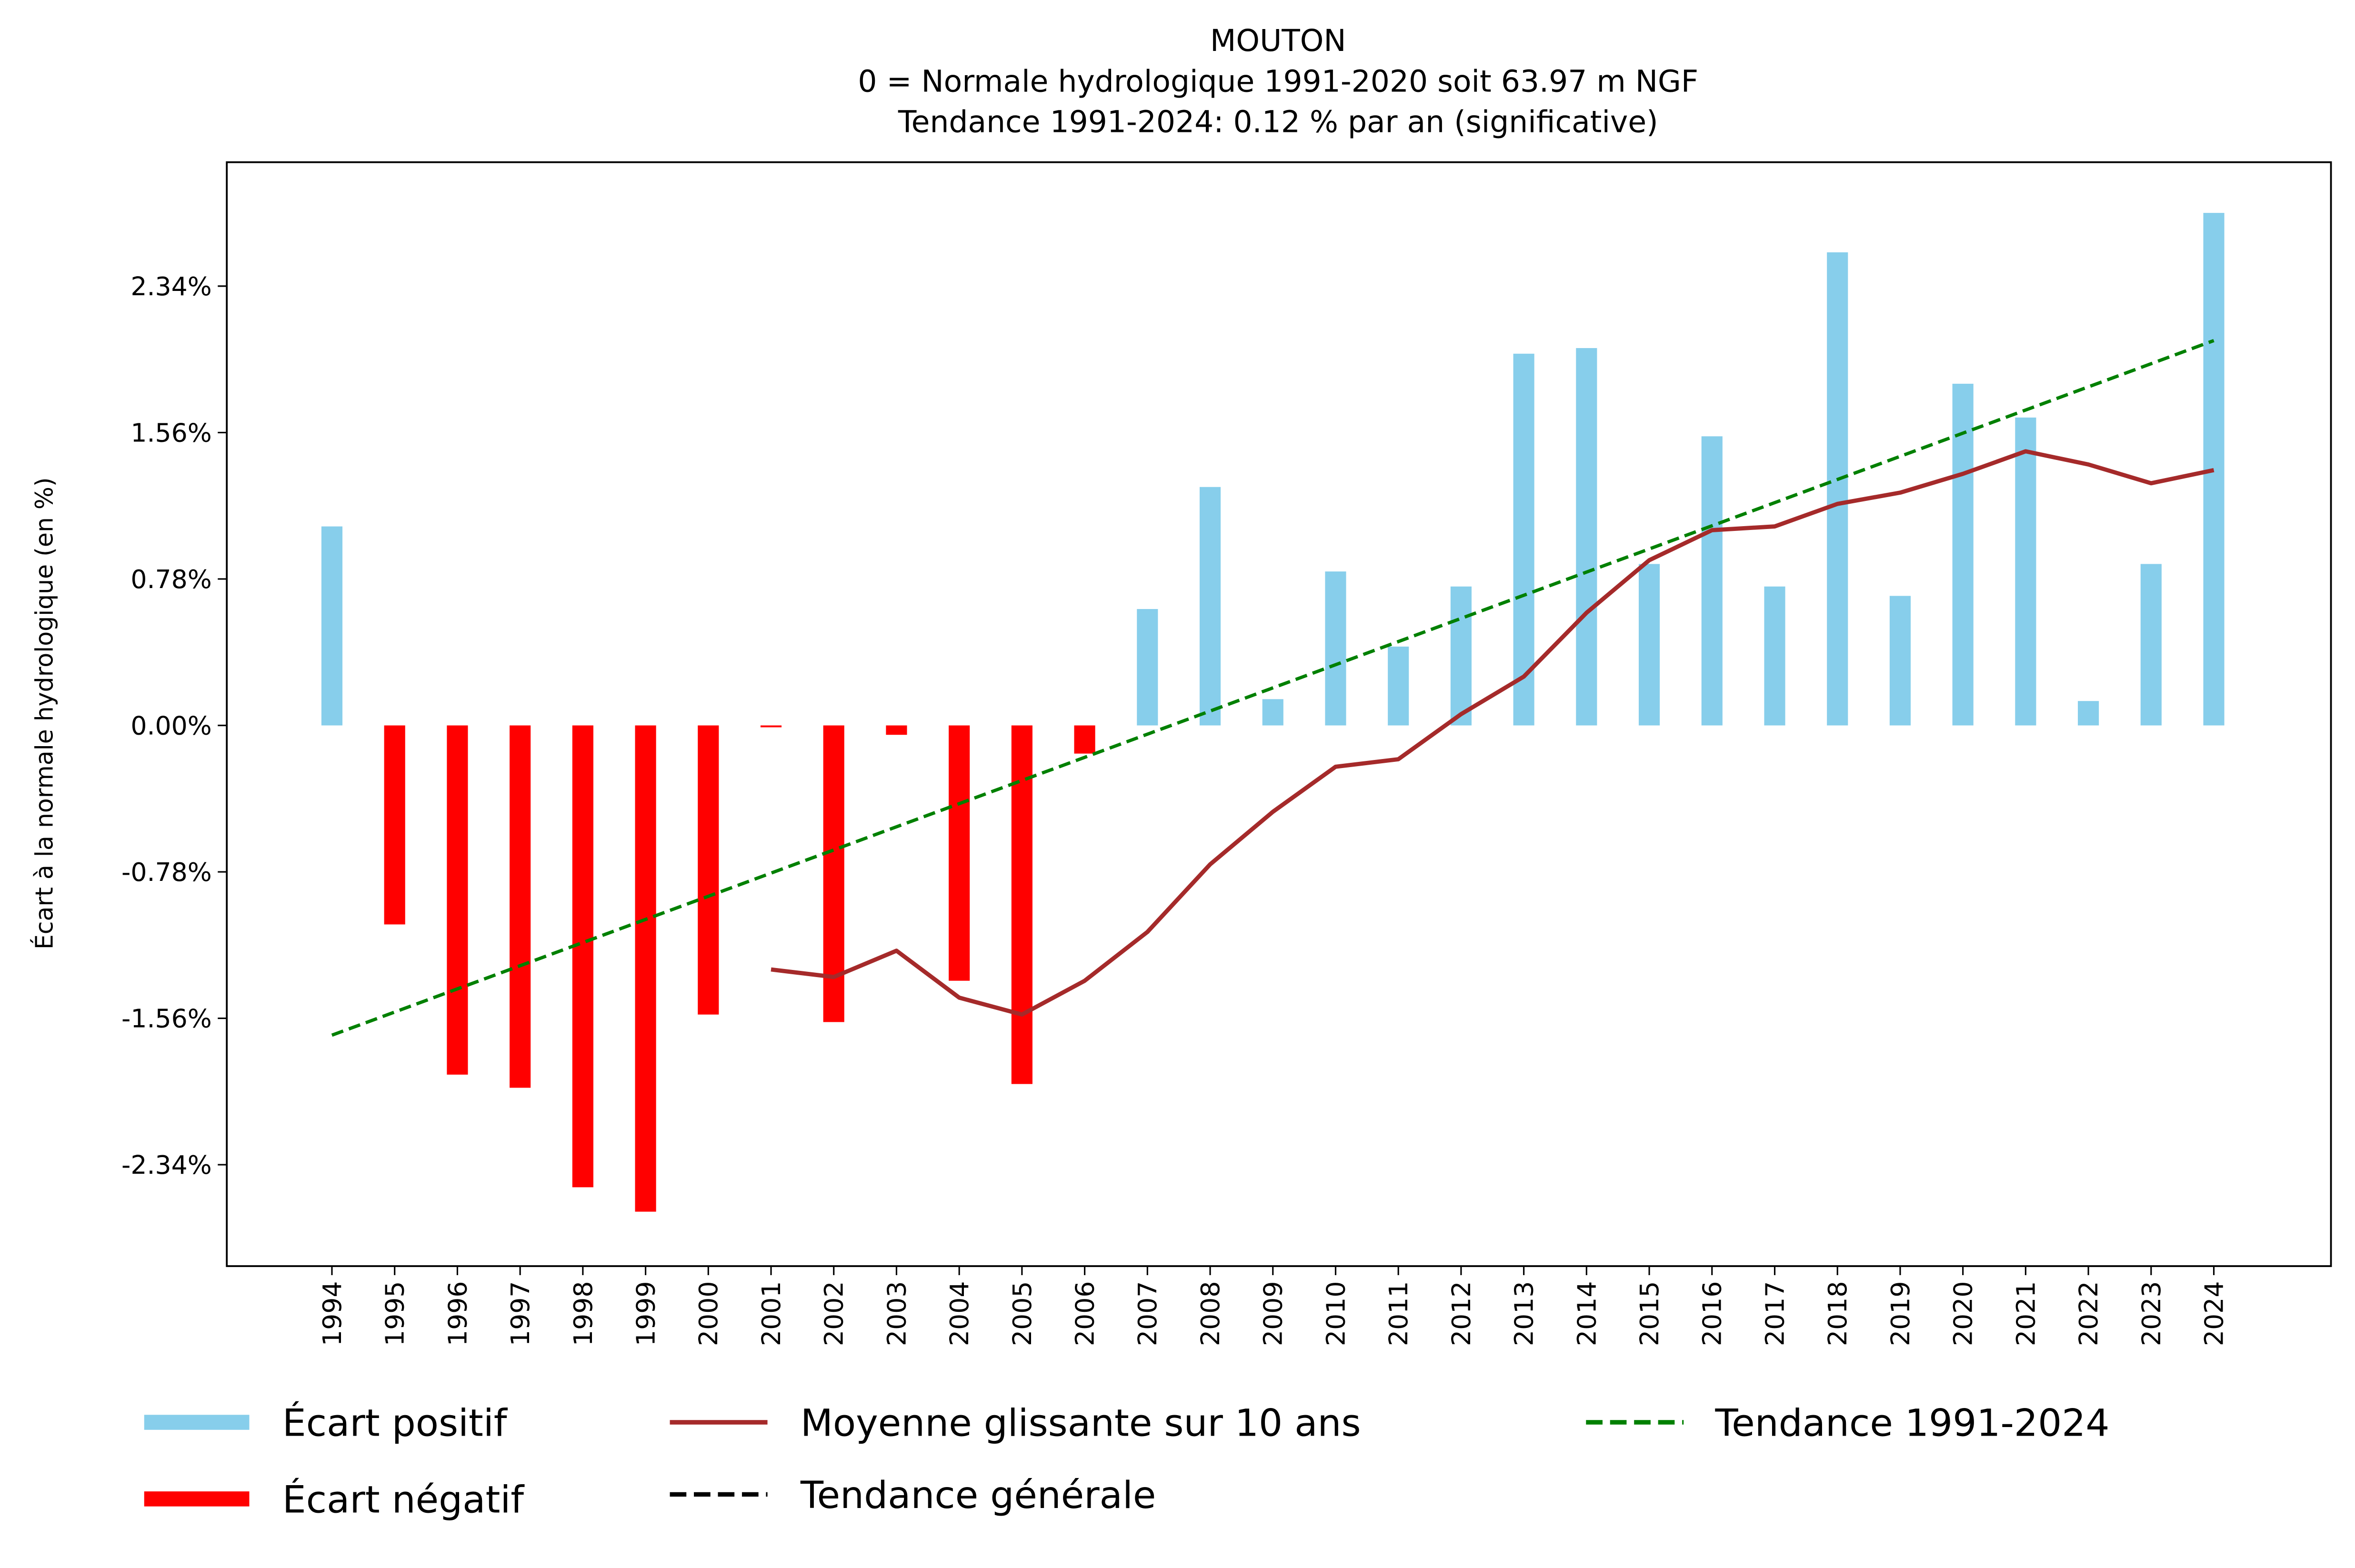  Describe the element at coordinates (978, 1495) in the screenshot. I see `legend-label-general-trend: Tendance générale` at that location.